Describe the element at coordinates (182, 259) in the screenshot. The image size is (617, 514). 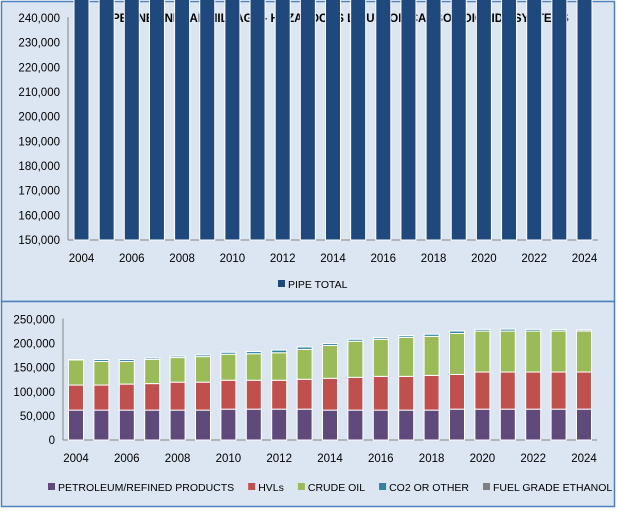
I see `x-tick-label: 2008` at that location.